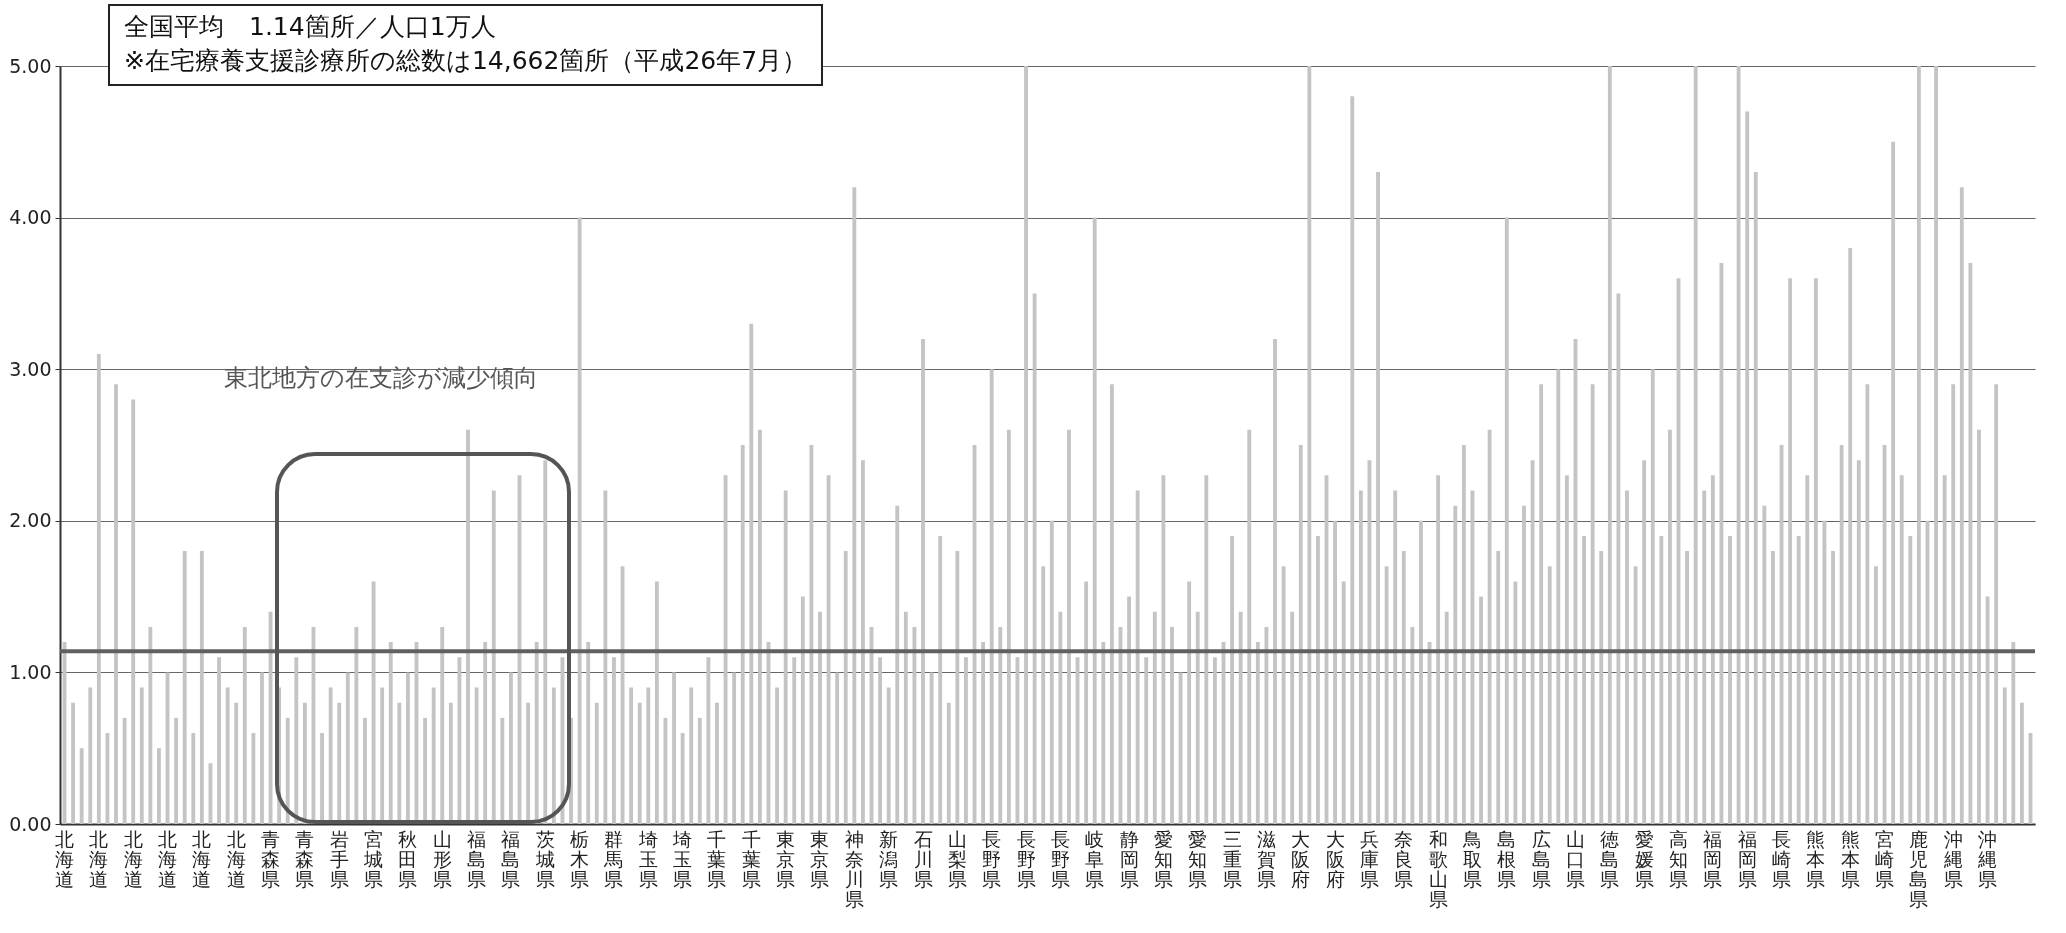 The image size is (2066, 933). What do you see at coordinates (466, 61) in the screenshot?
I see `annotation: ※在宅療養支援診療所の総数は14,662箇所（平成26年7月）` at bounding box center [466, 61].